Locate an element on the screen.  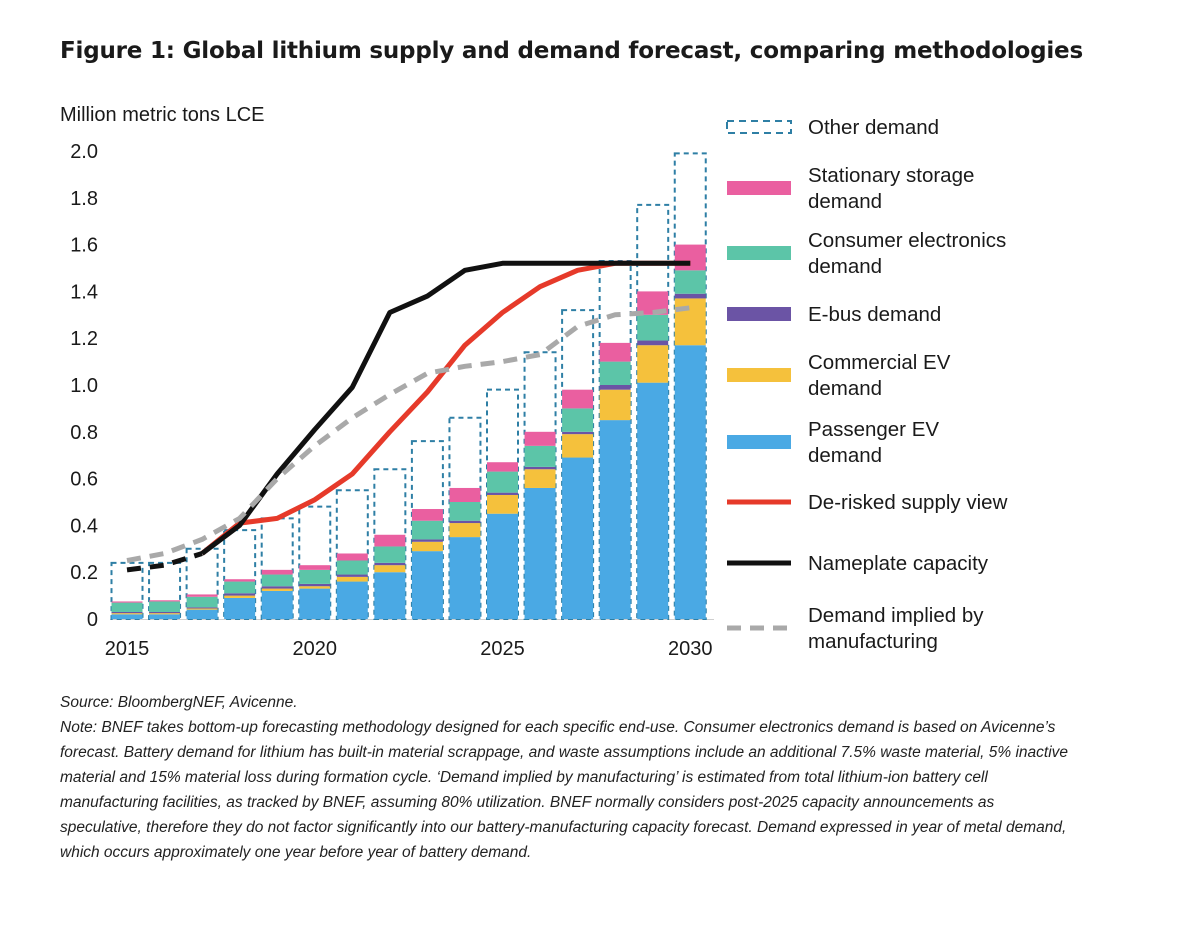
line-demand-implied-by-manufacturing is located at coordinates (408, 434).